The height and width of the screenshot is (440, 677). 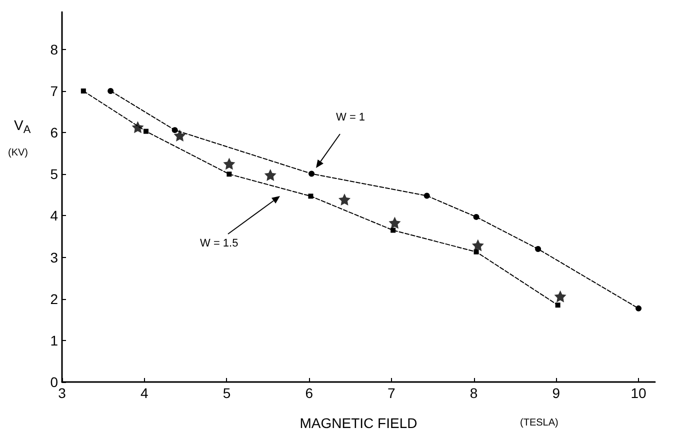 What do you see at coordinates (392, 393) in the screenshot?
I see `x-tick-label: 7` at bounding box center [392, 393].